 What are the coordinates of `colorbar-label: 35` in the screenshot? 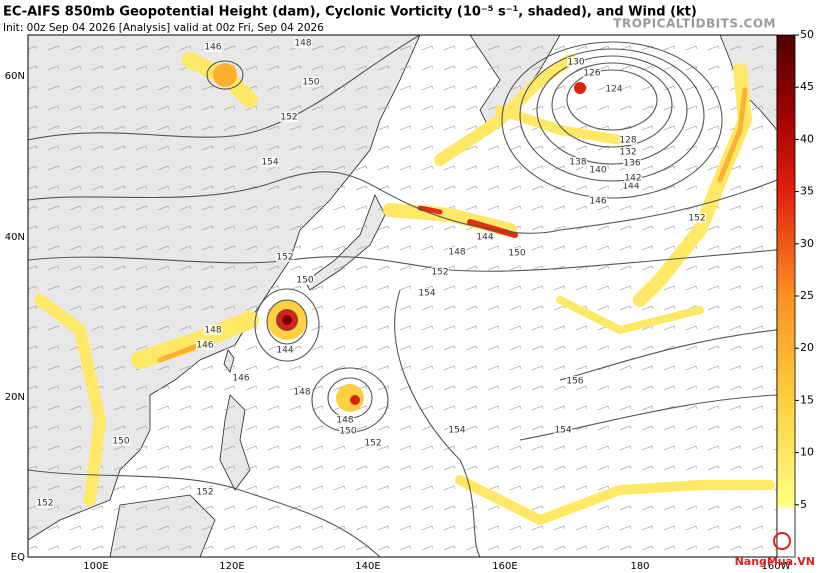 It's located at (807, 191).